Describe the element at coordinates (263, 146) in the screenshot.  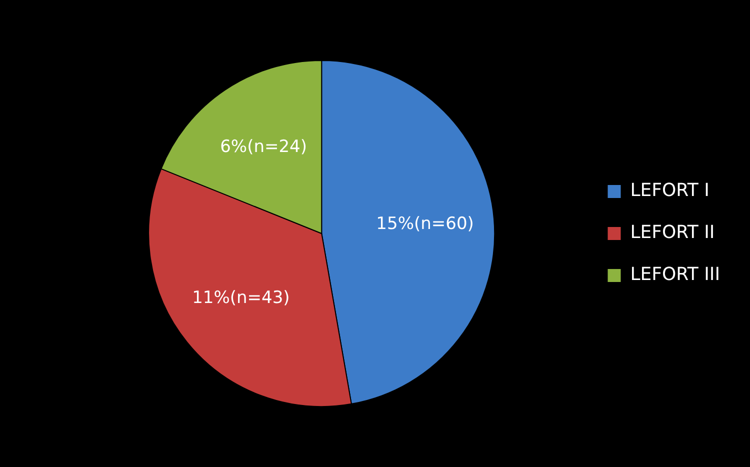
I see `data-label: 6%(n=24)` at that location.